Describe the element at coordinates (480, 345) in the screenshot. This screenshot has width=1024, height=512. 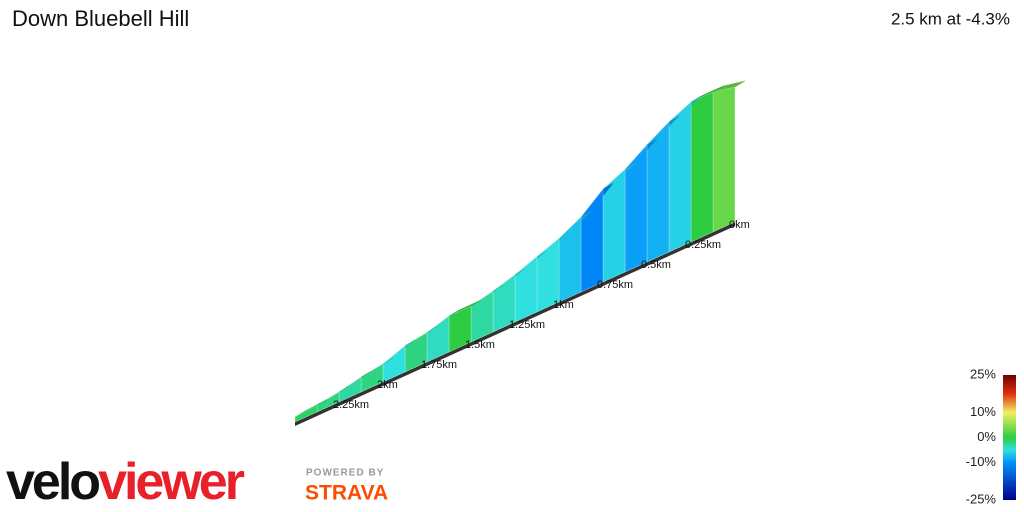
I see `distance-label: 1.5km` at that location.